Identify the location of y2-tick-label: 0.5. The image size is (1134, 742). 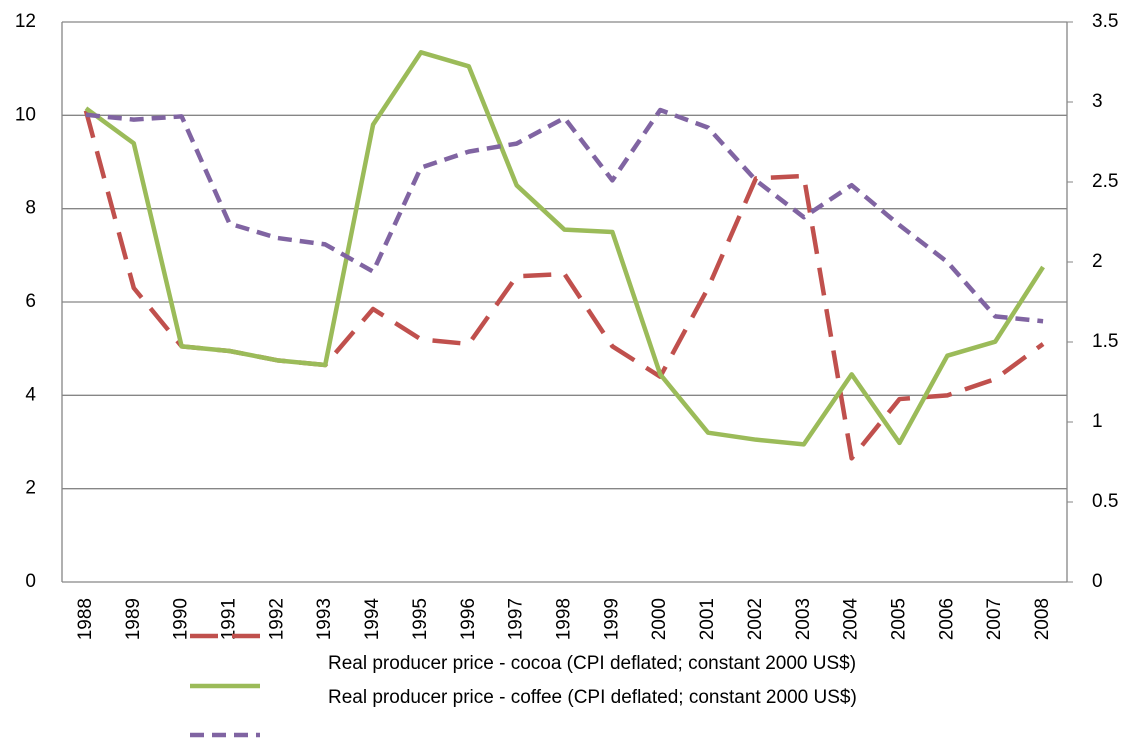
(1105, 501).